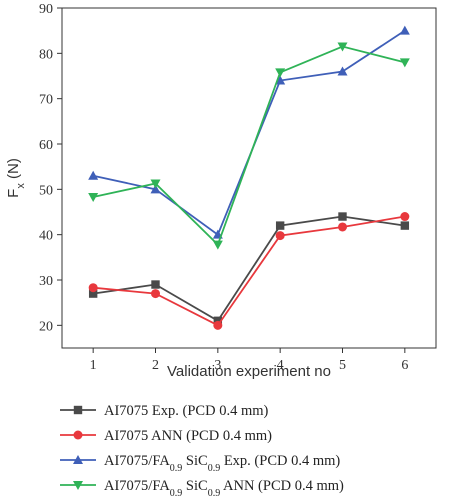 This screenshot has width=452, height=500. I want to click on y-axis-title: Fx (N), so click(16, 178).